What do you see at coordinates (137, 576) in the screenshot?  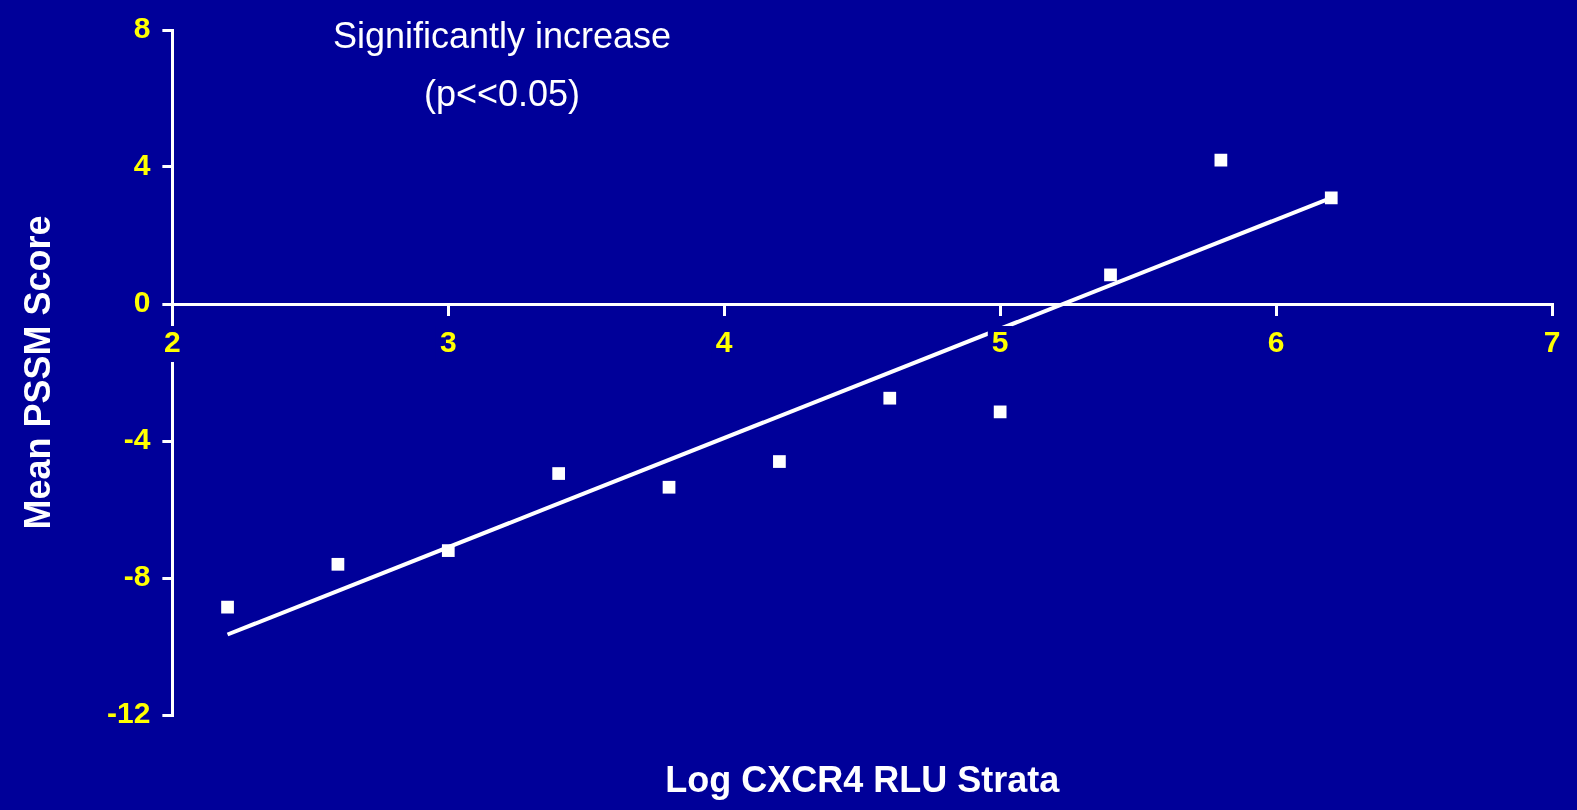 I see `y-tick-label: -8` at bounding box center [137, 576].